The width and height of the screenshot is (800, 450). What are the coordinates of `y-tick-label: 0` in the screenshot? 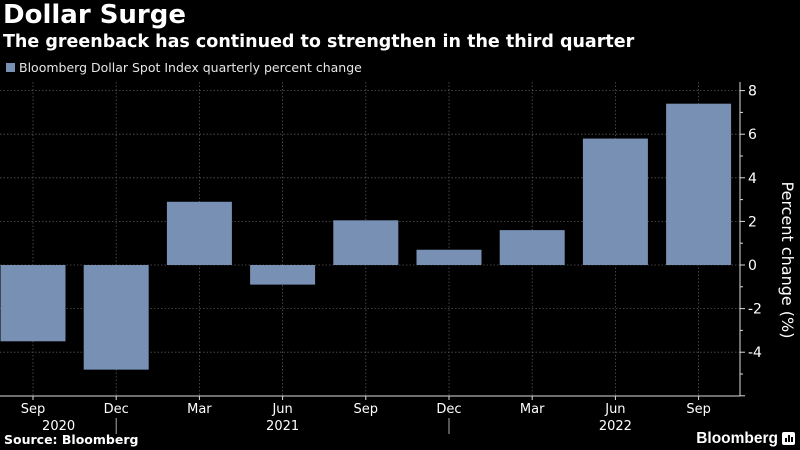 It's located at (752, 266).